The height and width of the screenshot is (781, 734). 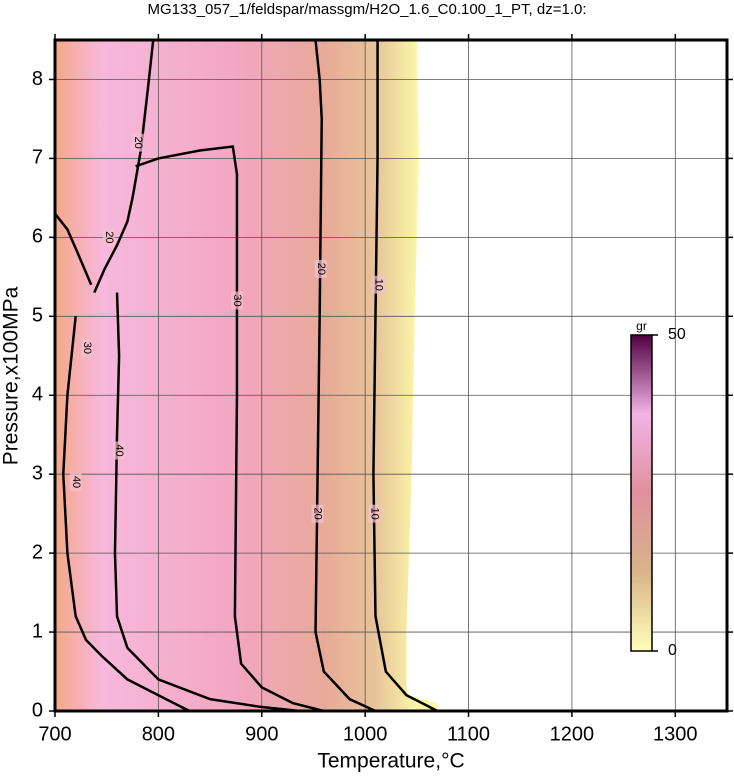 What do you see at coordinates (37, 316) in the screenshot?
I see `y-tick-label: 5` at bounding box center [37, 316].